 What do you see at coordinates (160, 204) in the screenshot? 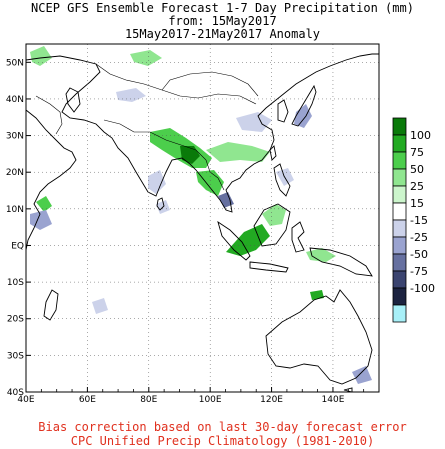
I see `coast-sri-lanka` at bounding box center [160, 204].